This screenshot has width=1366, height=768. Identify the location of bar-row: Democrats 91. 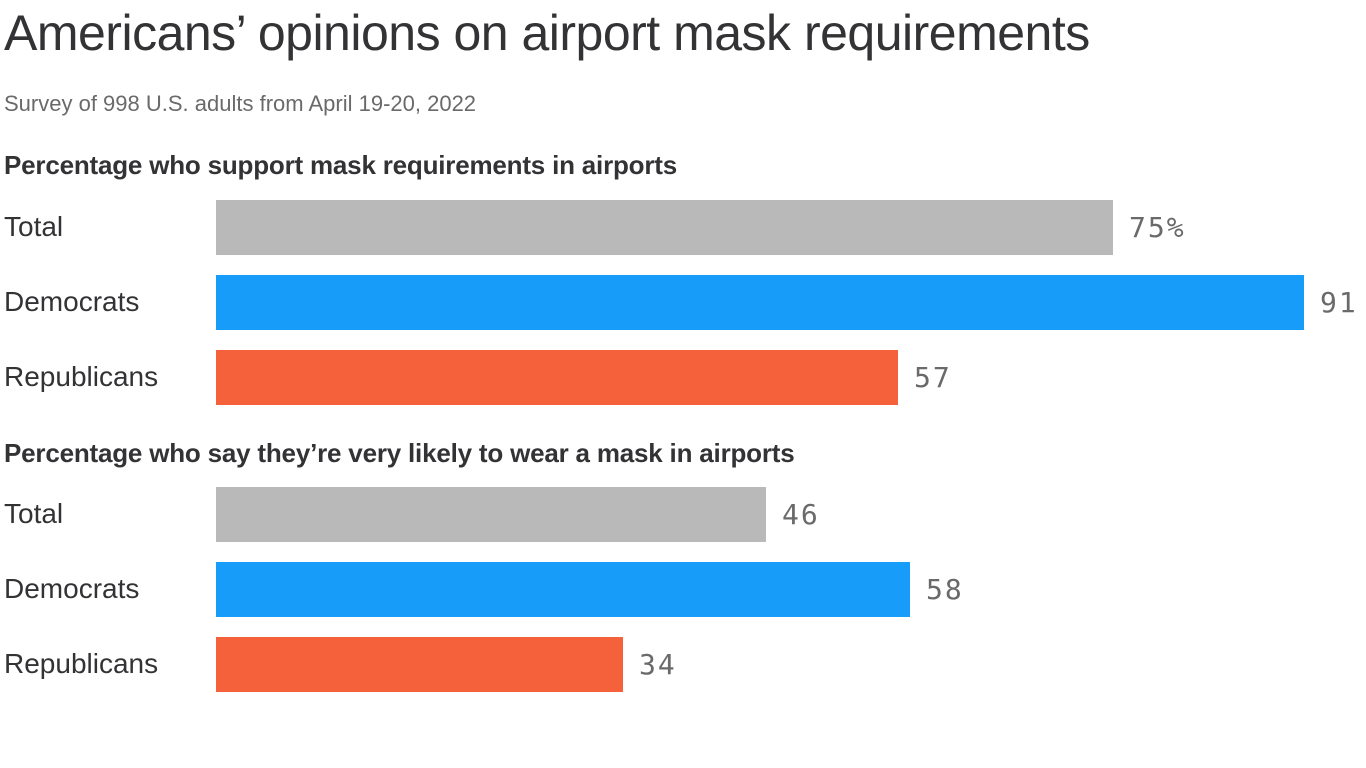
(685, 302).